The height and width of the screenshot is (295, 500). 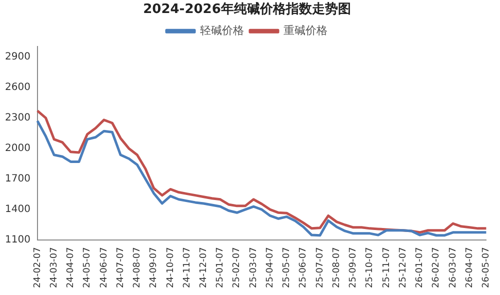 What do you see at coordinates (17, 118) in the screenshot?
I see `y-tick-label: 2300` at bounding box center [17, 118].